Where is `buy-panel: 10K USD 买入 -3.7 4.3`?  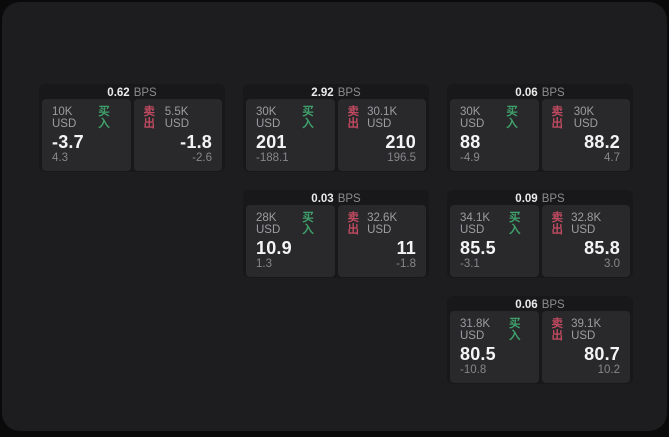
buy-panel: 10K USD 买入 -3.7 4.3 is located at coordinates (86, 135).